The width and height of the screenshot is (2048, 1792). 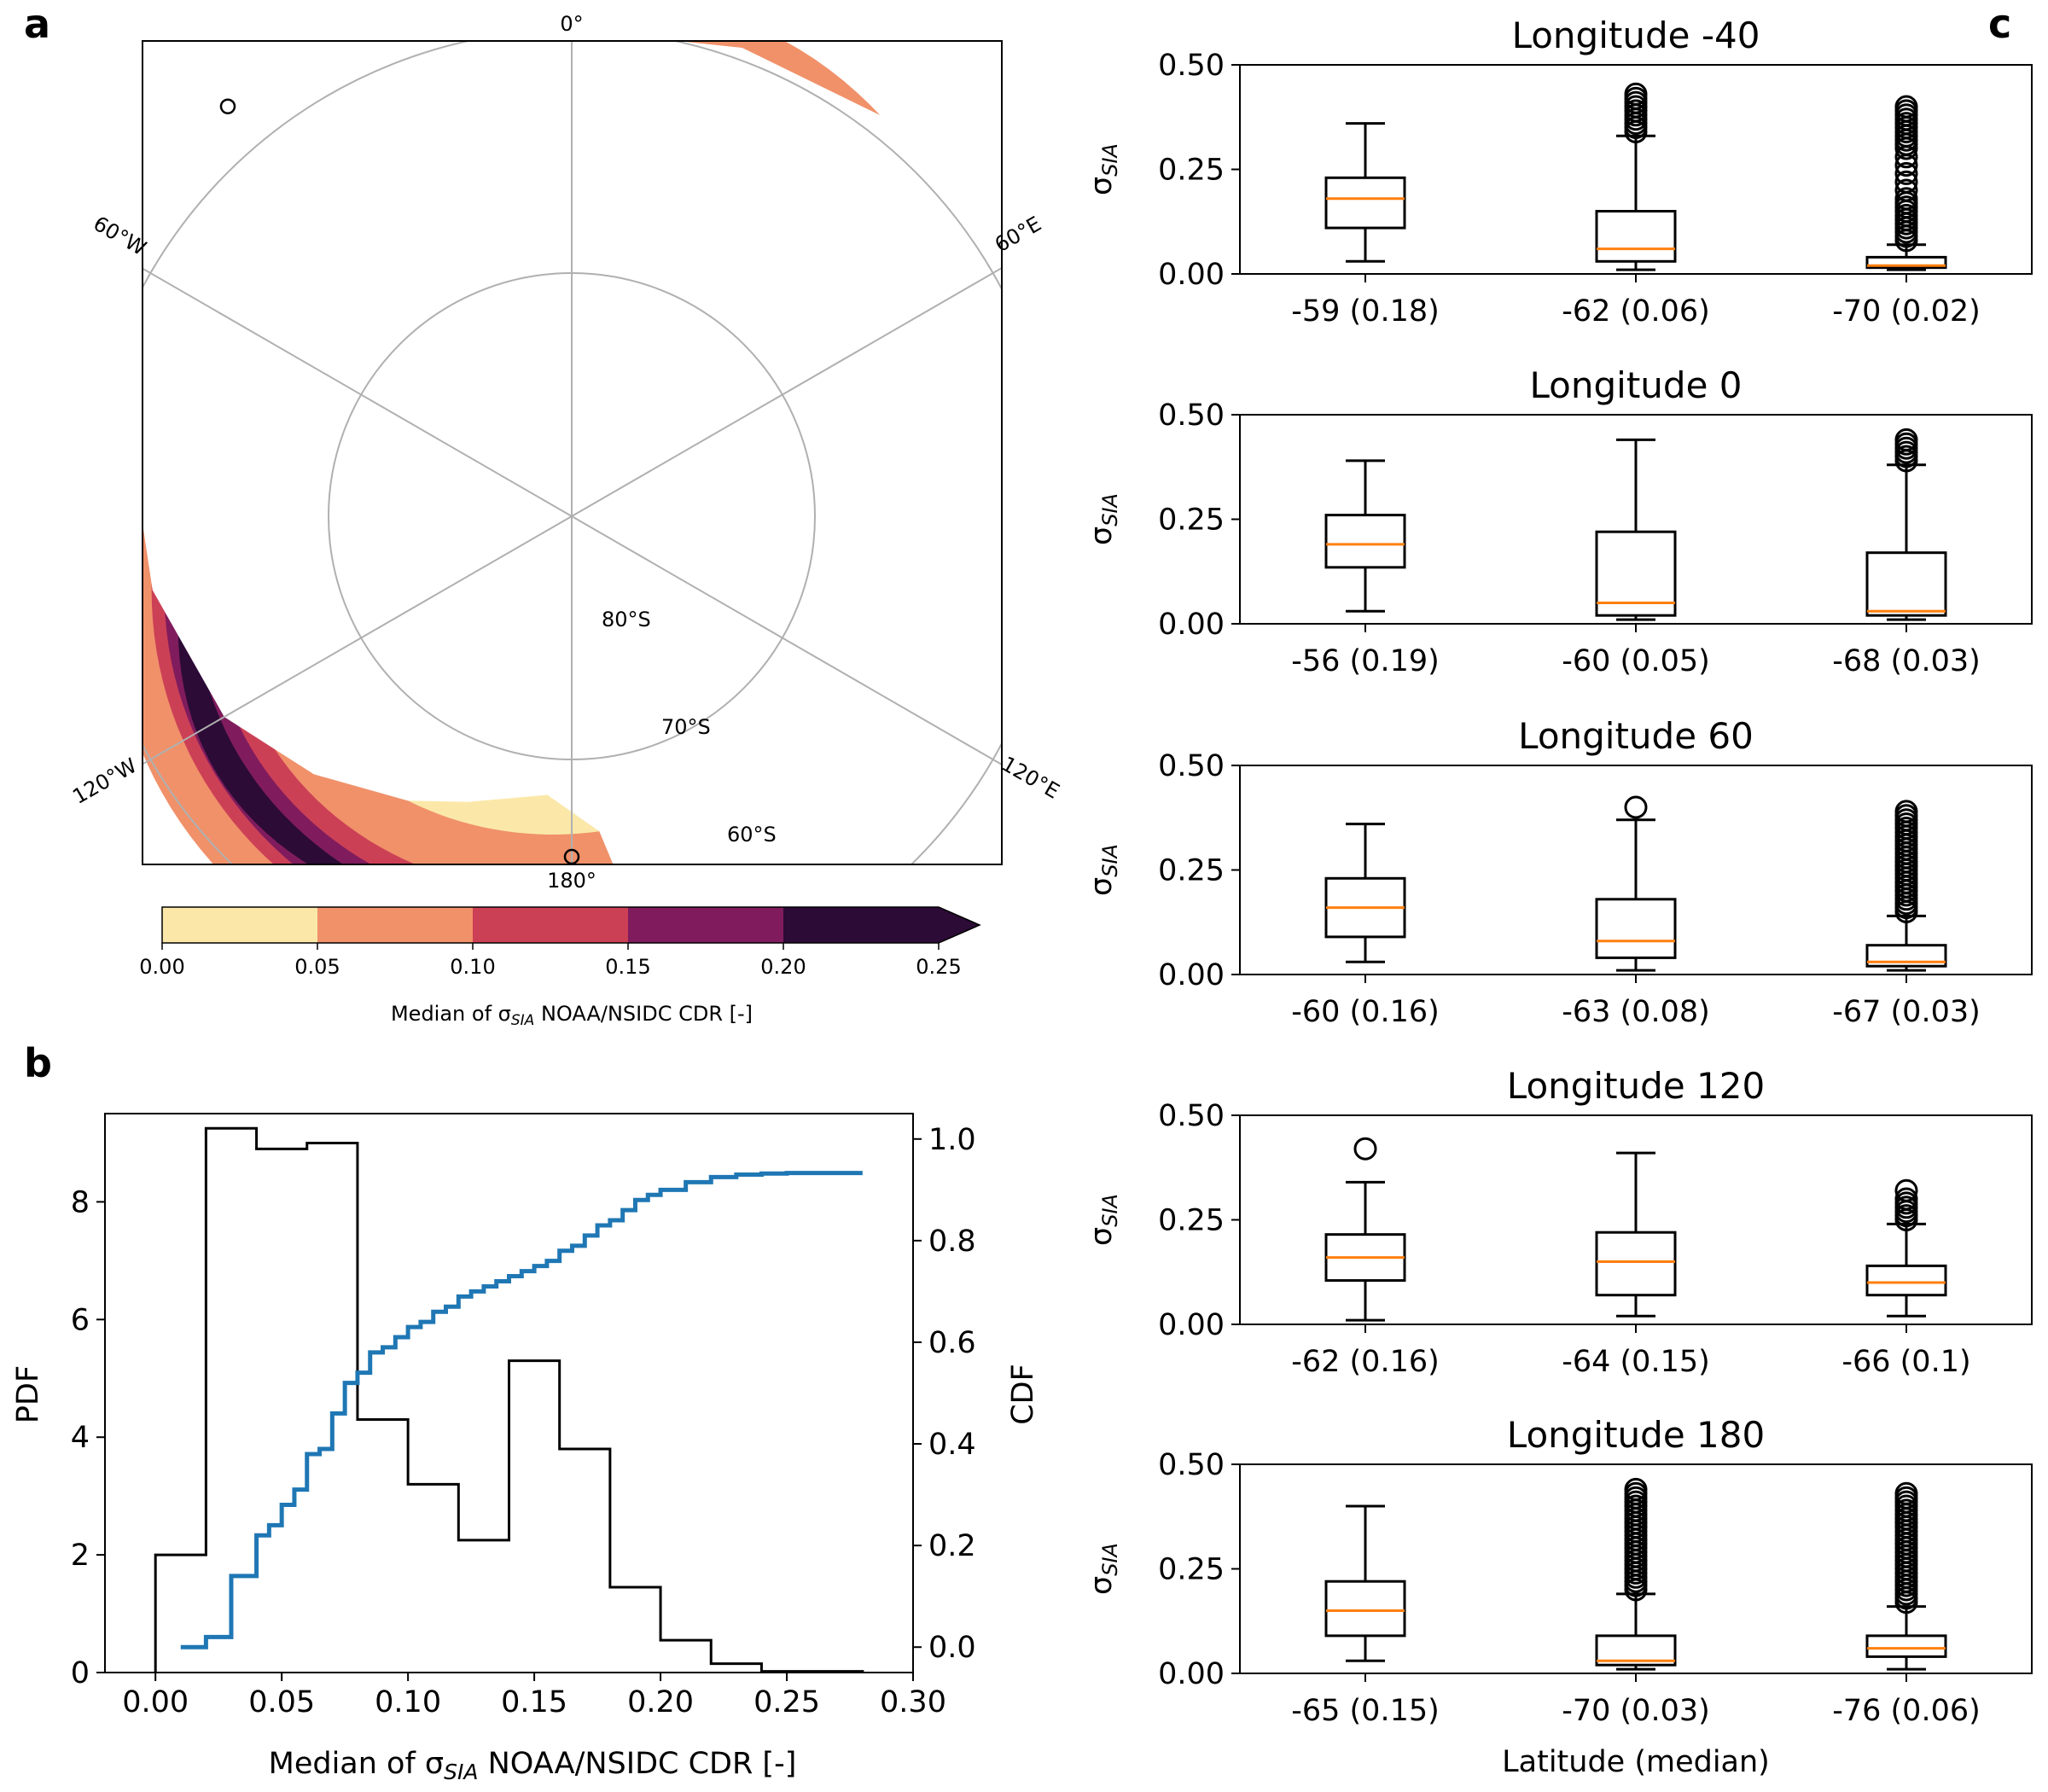 I want to click on colorbar-tick-label: 0.15, so click(x=627, y=967).